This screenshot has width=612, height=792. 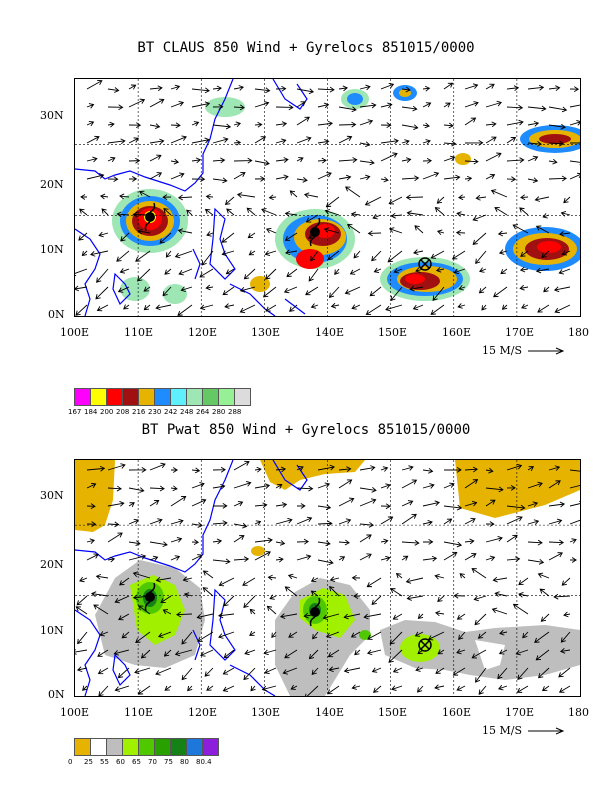 I want to click on scale-arrow-icon, so click(x=545, y=731).